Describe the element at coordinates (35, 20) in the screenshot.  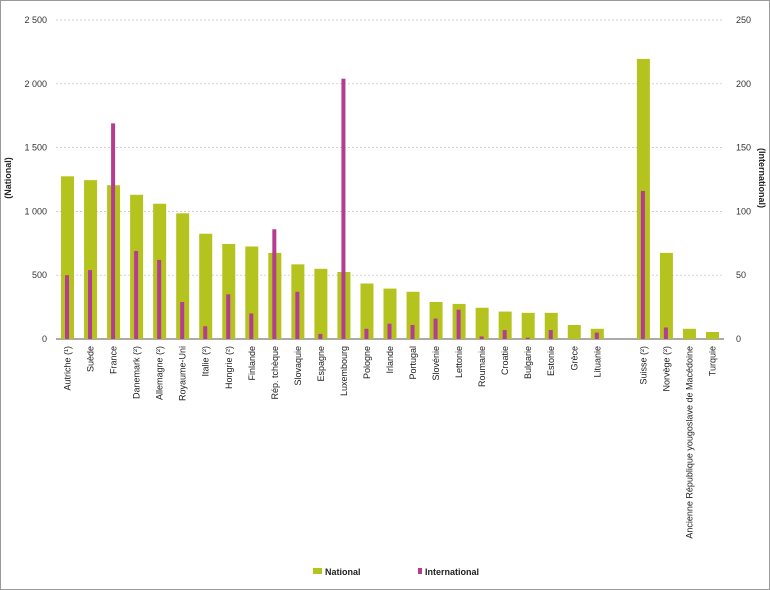
I see `left-tick-label: 2 500` at that location.